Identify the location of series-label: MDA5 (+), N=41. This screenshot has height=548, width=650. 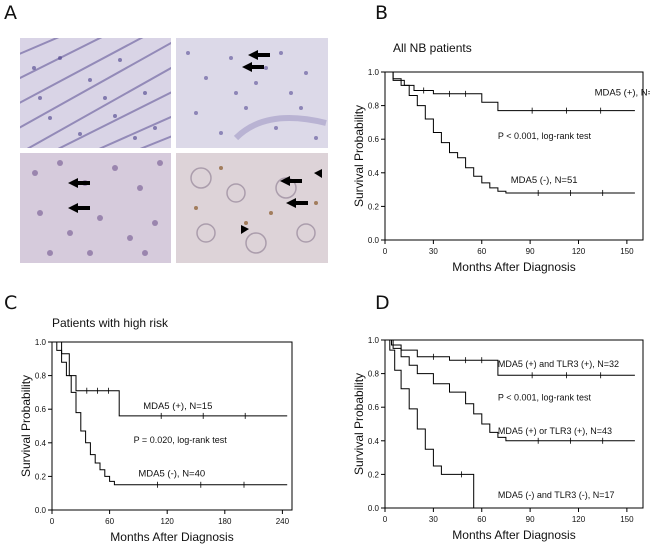
(622, 93).